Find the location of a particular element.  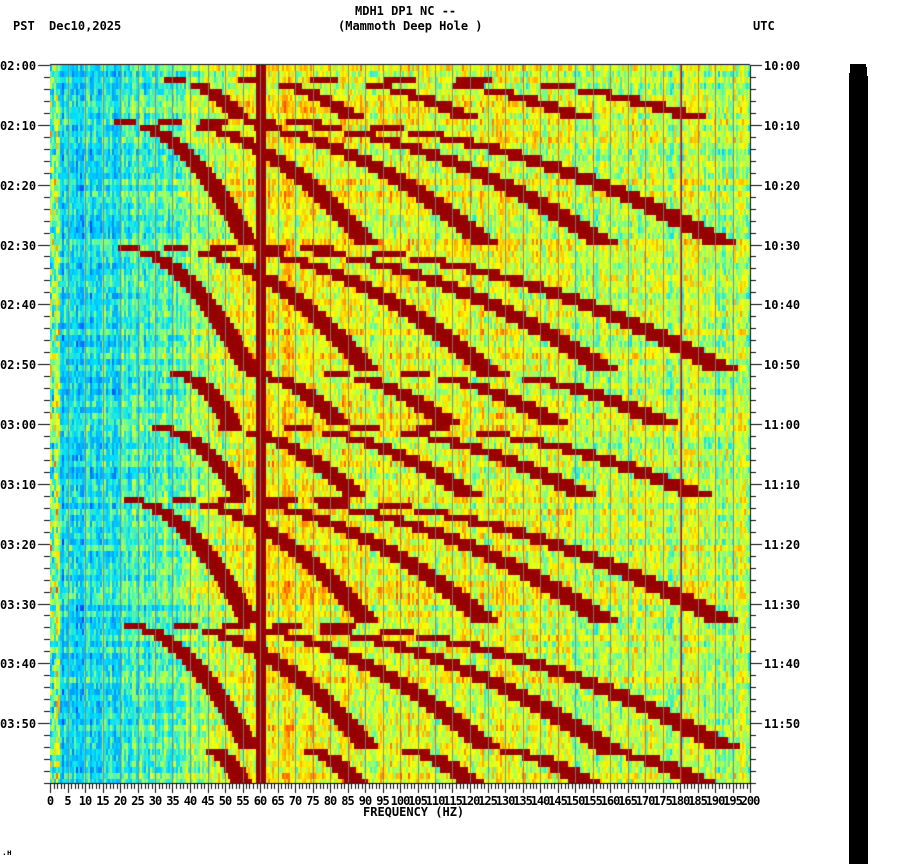

y-tick-label-left: 03:00 is located at coordinates (18, 425).